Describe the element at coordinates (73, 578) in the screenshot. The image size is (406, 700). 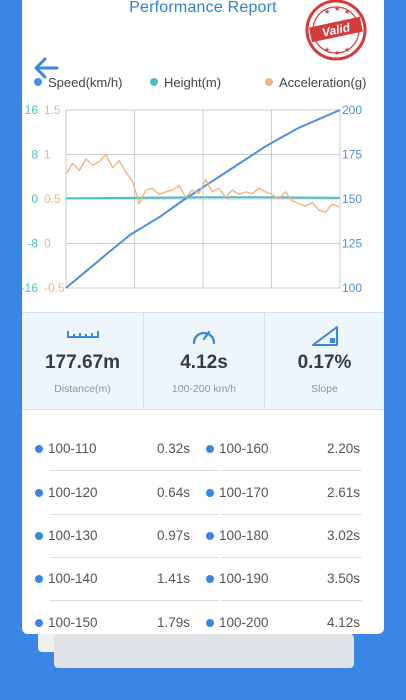
I see `split-range: 100-140` at that location.